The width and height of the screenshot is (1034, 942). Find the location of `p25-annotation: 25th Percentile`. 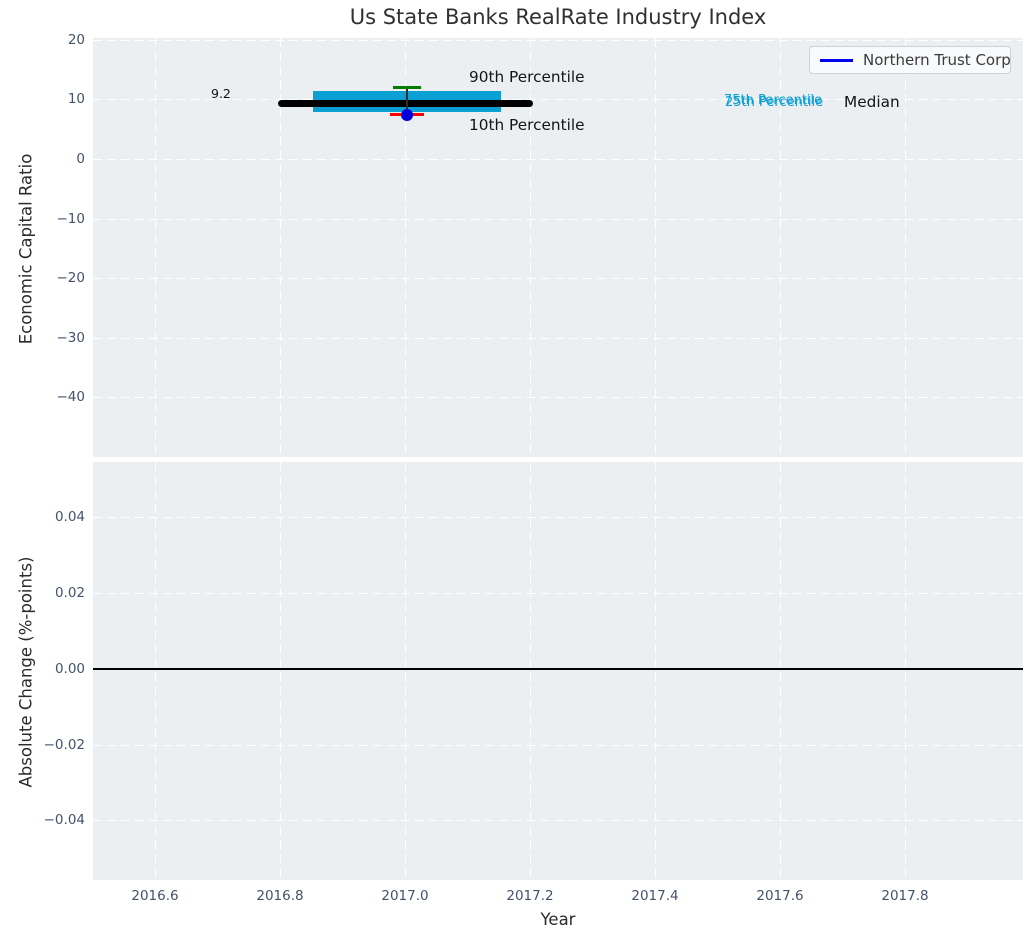

p25-annotation: 25th Percentile is located at coordinates (774, 102).